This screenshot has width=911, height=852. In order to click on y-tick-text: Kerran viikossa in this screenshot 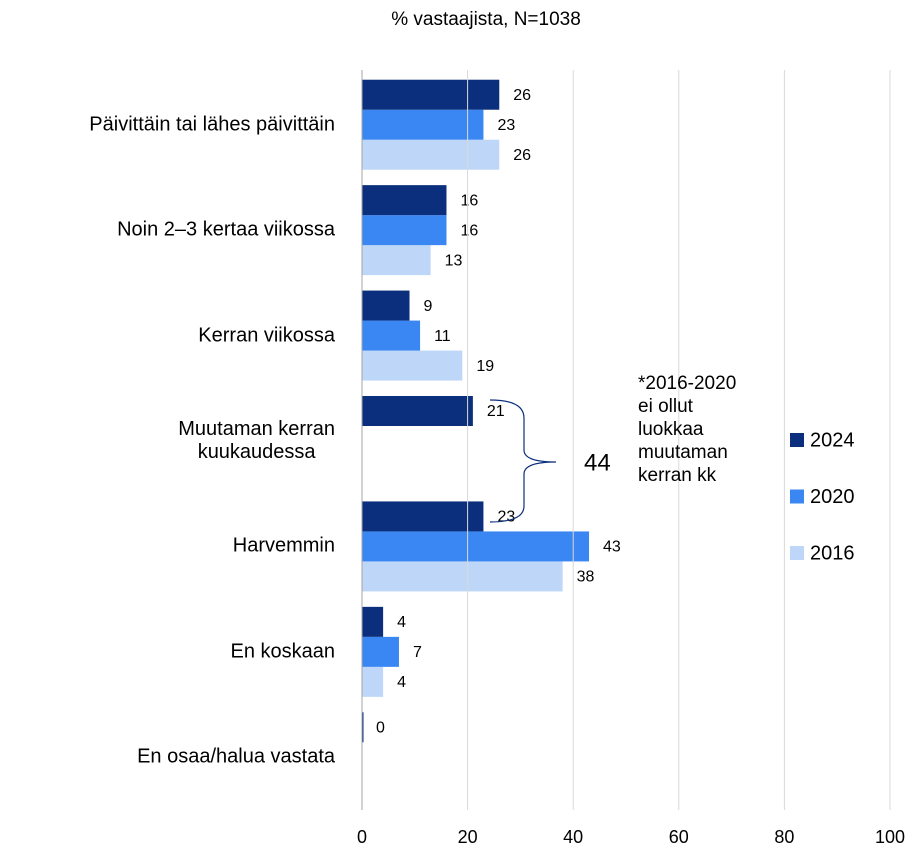, I will do `click(266, 335)`.